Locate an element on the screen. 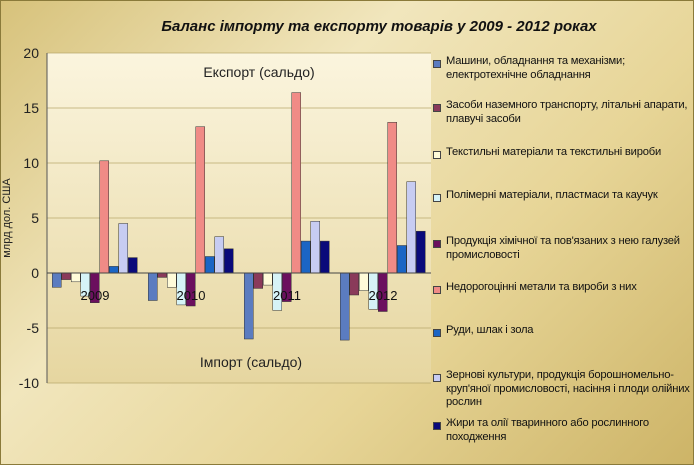  legend-item: Полімерні матеріали, пластмаси та каучук is located at coordinates (562, 196).